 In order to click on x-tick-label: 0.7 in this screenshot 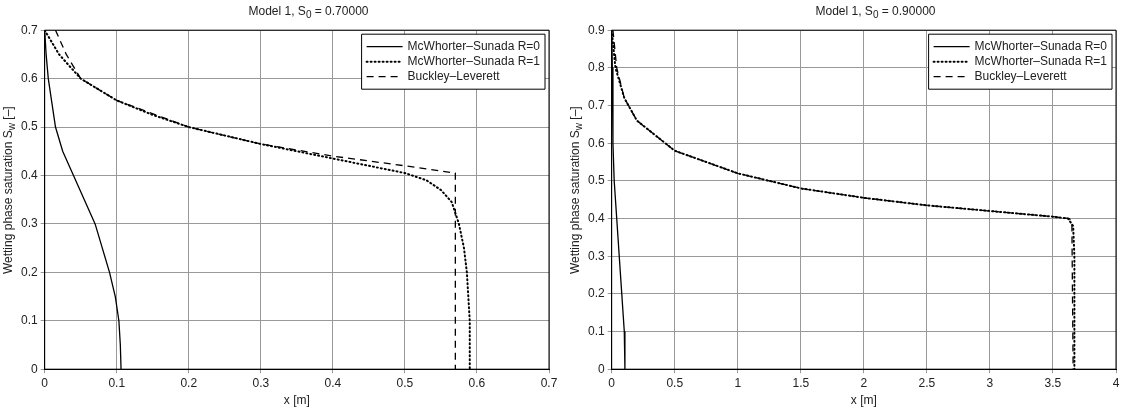, I will do `click(549, 382)`.